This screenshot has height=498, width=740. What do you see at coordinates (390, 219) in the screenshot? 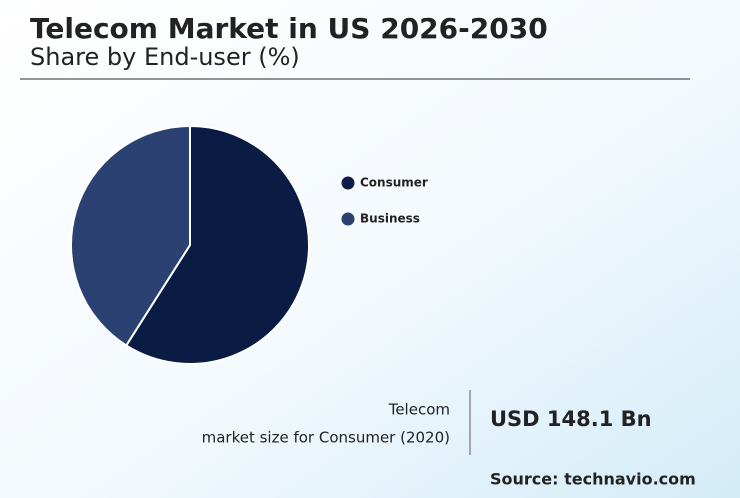
I see `legend-label: Business` at bounding box center [390, 219].